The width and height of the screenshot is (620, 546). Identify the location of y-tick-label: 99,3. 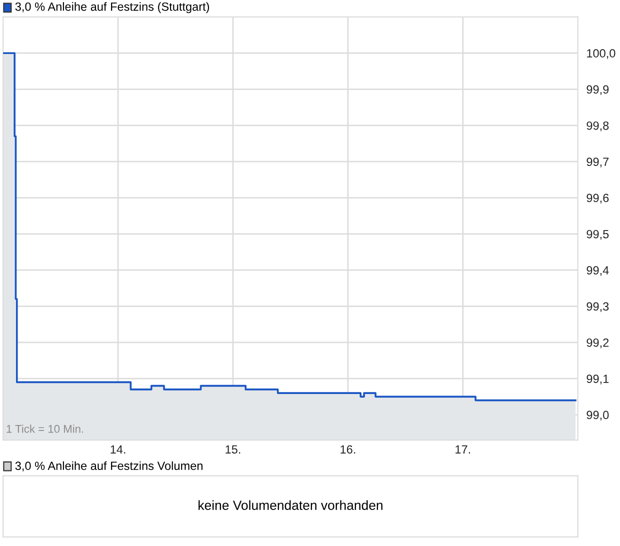
(597, 307).